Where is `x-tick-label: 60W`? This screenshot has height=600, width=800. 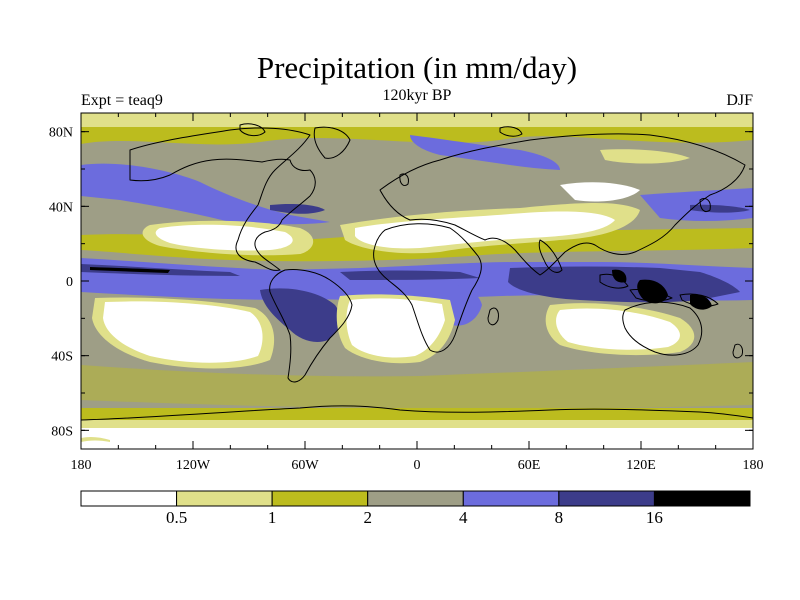
x-tick-label: 60W is located at coordinates (305, 465).